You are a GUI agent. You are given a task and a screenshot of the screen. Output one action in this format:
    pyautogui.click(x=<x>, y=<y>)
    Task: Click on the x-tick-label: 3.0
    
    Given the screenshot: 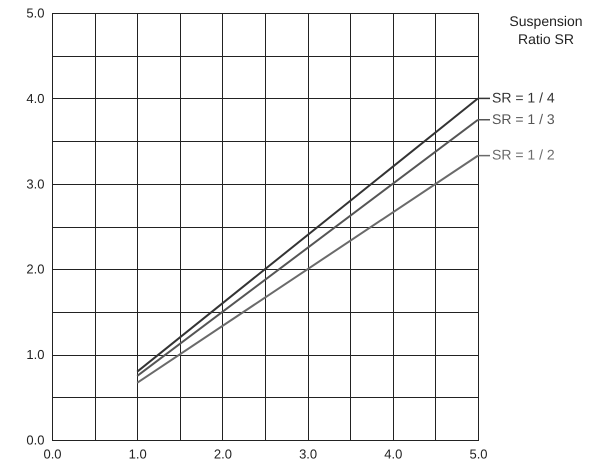 What is the action you would take?
    pyautogui.click(x=308, y=454)
    